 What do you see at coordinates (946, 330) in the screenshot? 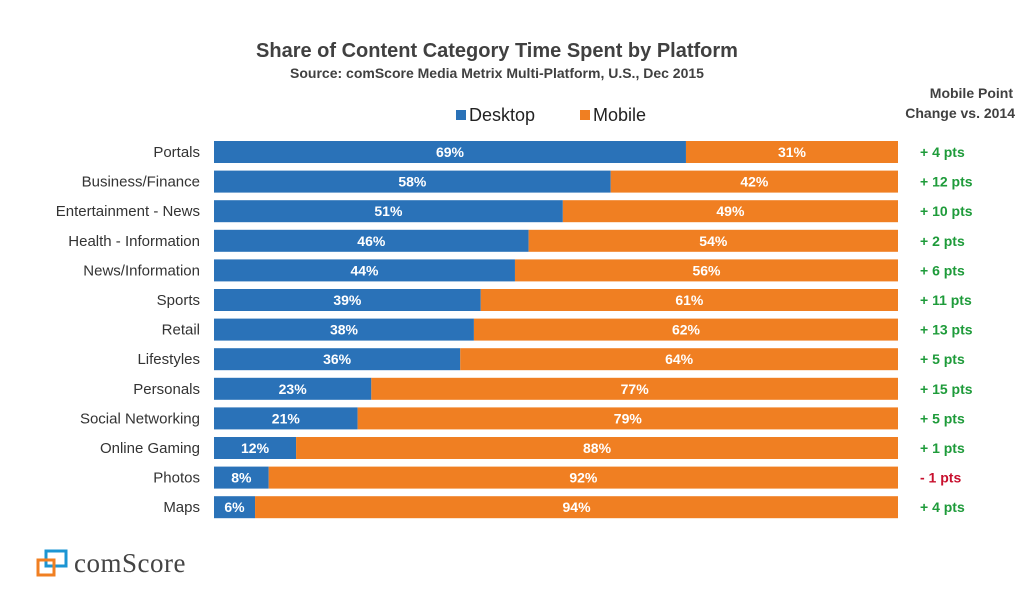
I see `change-label: + 13 pts` at bounding box center [946, 330].